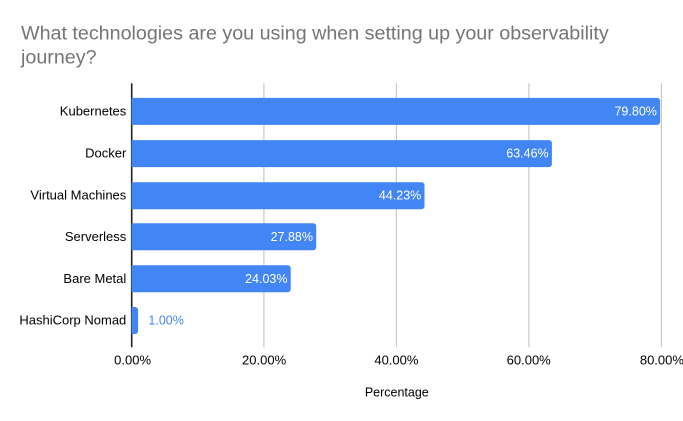 Image resolution: width=683 pixels, height=421 pixels. I want to click on svg-text: 63.46%, so click(527, 154).